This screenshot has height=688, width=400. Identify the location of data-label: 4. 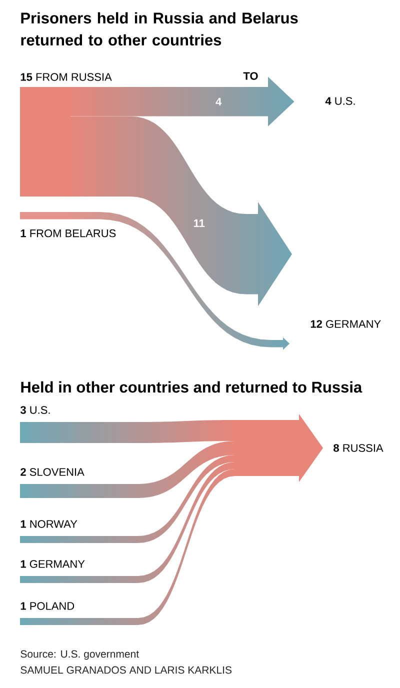
(219, 102).